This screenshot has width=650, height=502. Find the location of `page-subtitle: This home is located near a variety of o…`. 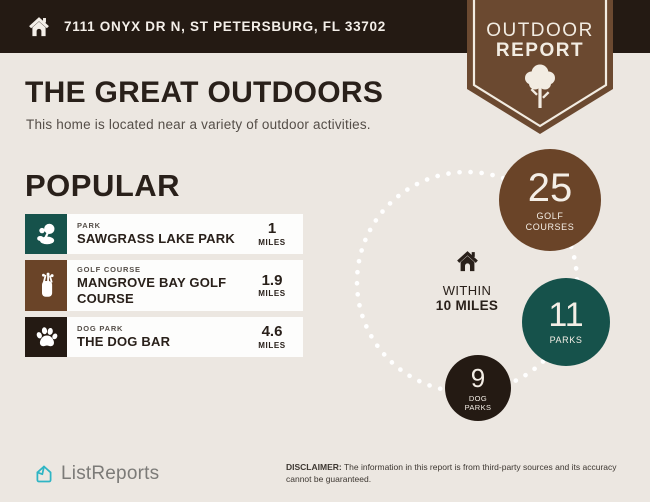

page-subtitle: This home is located near a variety of o… is located at coordinates (198, 124).